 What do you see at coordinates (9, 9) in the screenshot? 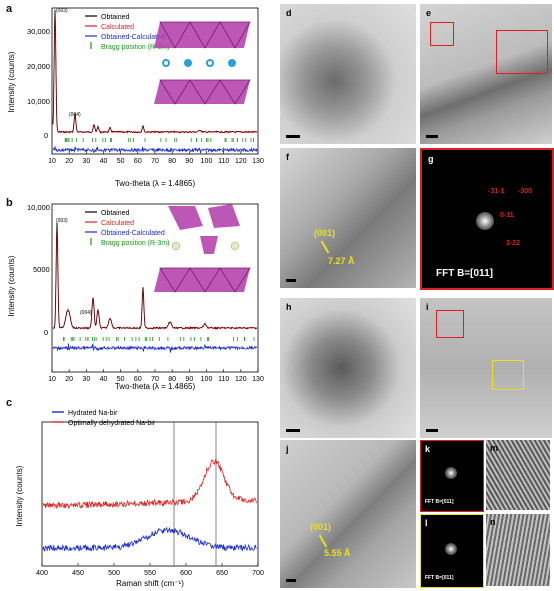
I see `panel-a-letter: a` at bounding box center [9, 9].